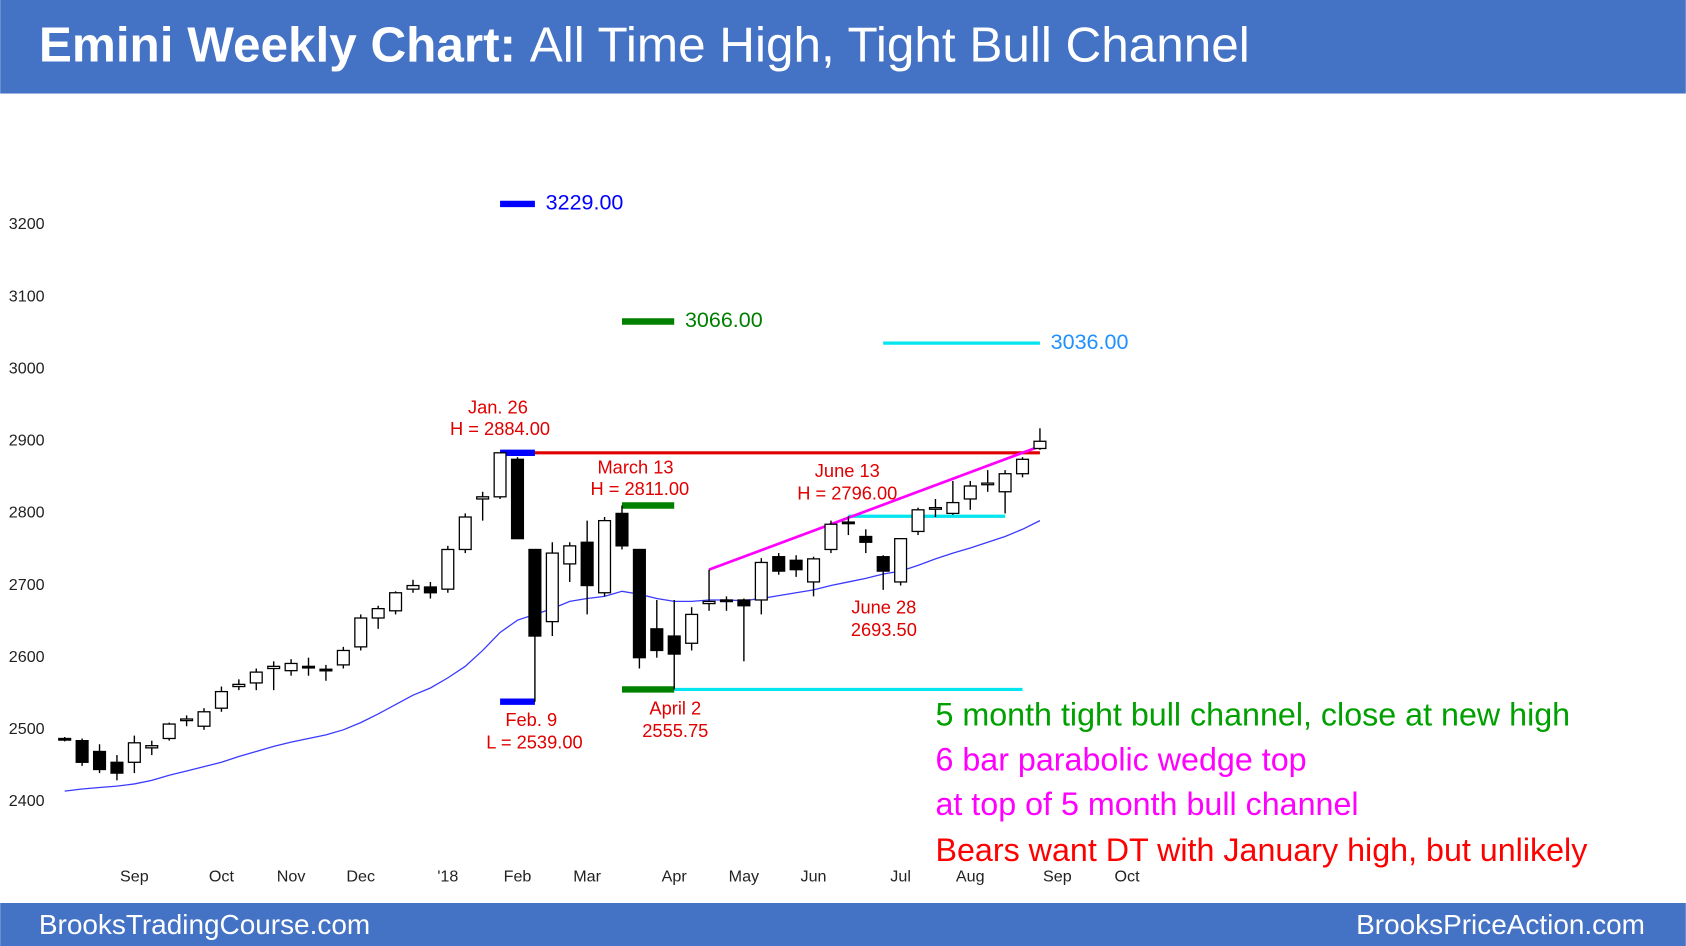  What do you see at coordinates (847, 470) in the screenshot?
I see `annotation: June 13` at bounding box center [847, 470].